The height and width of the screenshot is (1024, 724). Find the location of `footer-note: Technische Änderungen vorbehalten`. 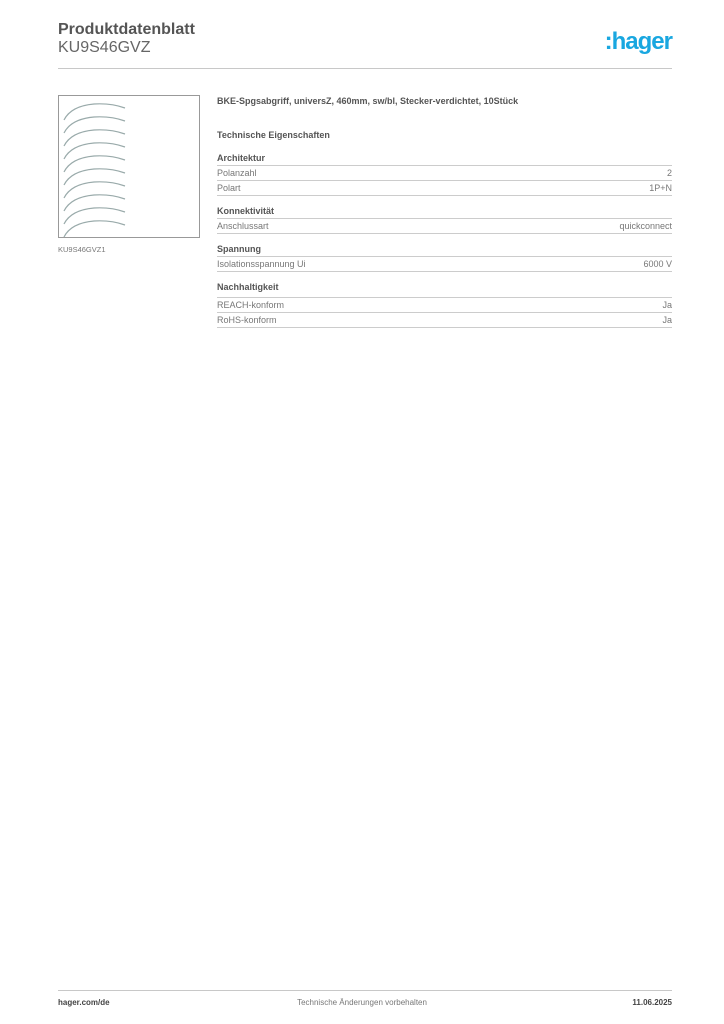

footer-note: Technische Änderungen vorbehalten is located at coordinates (362, 1002).